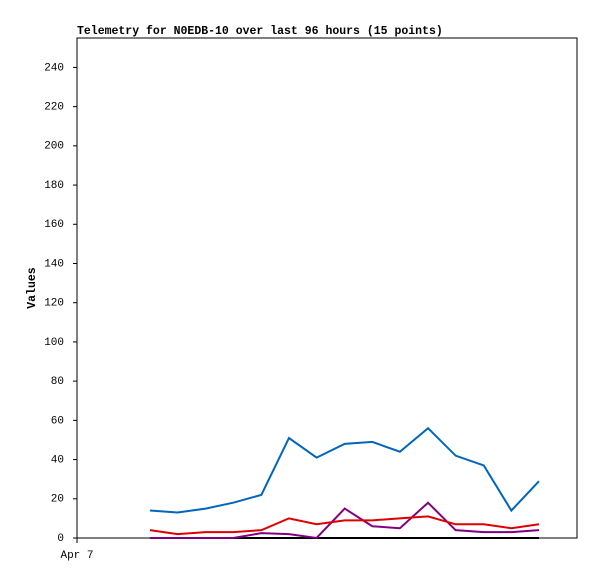 Image resolution: width=597 pixels, height=579 pixels. I want to click on y-tick-label: 40, so click(57, 460).